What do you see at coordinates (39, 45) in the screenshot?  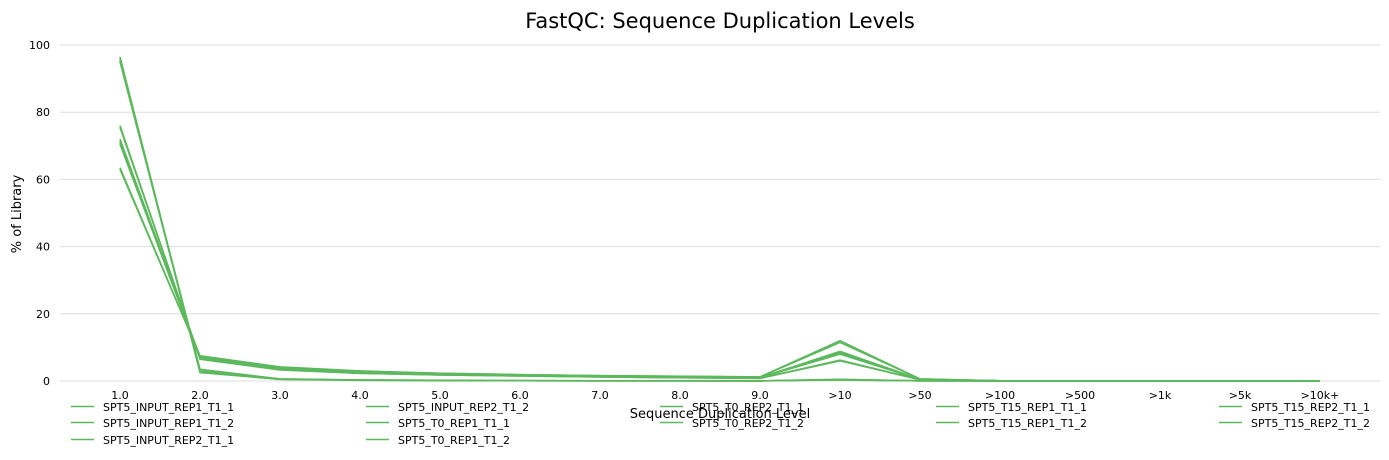 I see `y-tick-label: 100` at bounding box center [39, 45].